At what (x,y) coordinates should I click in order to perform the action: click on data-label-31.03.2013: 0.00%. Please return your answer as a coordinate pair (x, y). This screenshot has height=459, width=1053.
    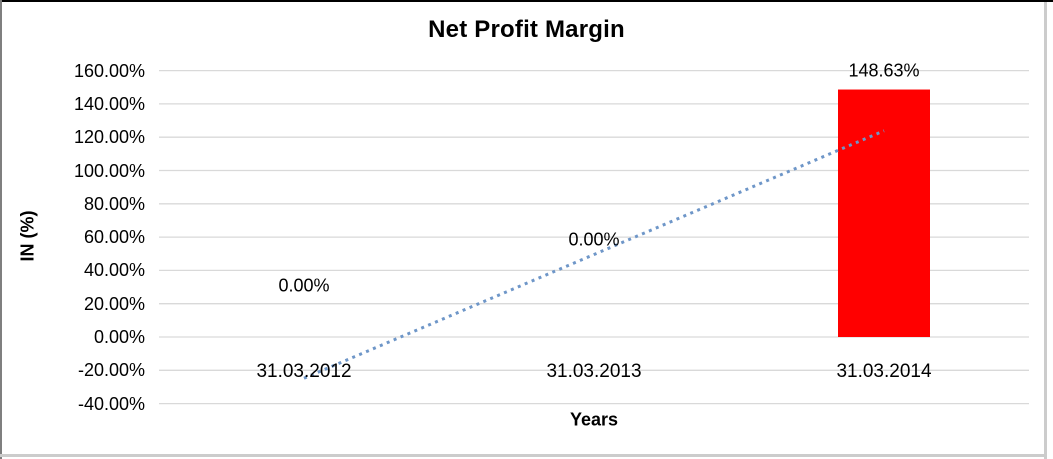
    Looking at the image, I should click on (594, 239).